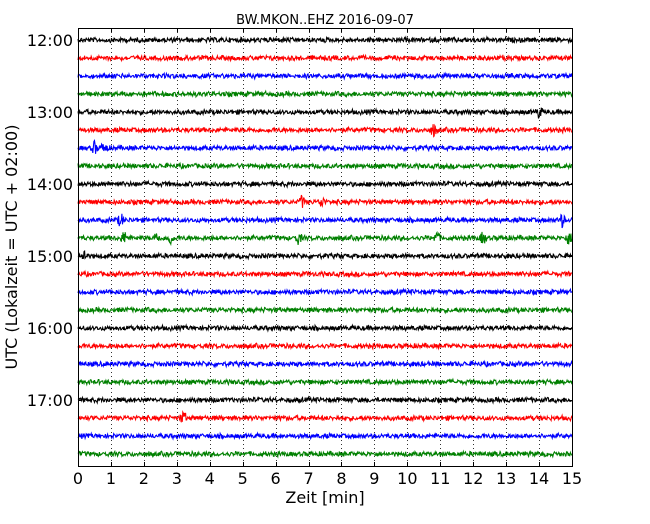  What do you see at coordinates (539, 478) in the screenshot?
I see `x-tick-label: 14` at bounding box center [539, 478].